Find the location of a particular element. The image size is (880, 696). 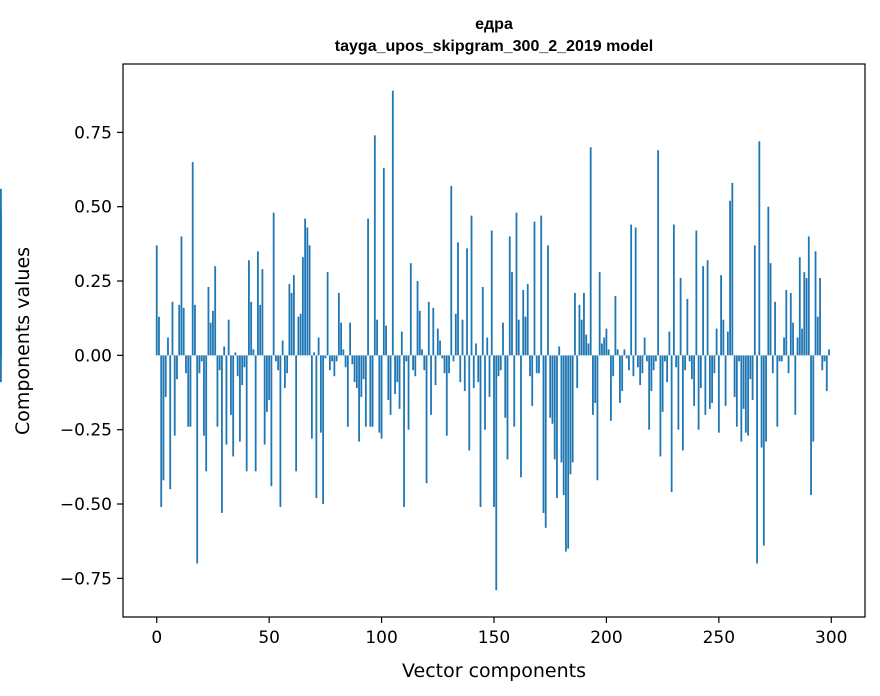

chart-title: едра is located at coordinates (494, 24).